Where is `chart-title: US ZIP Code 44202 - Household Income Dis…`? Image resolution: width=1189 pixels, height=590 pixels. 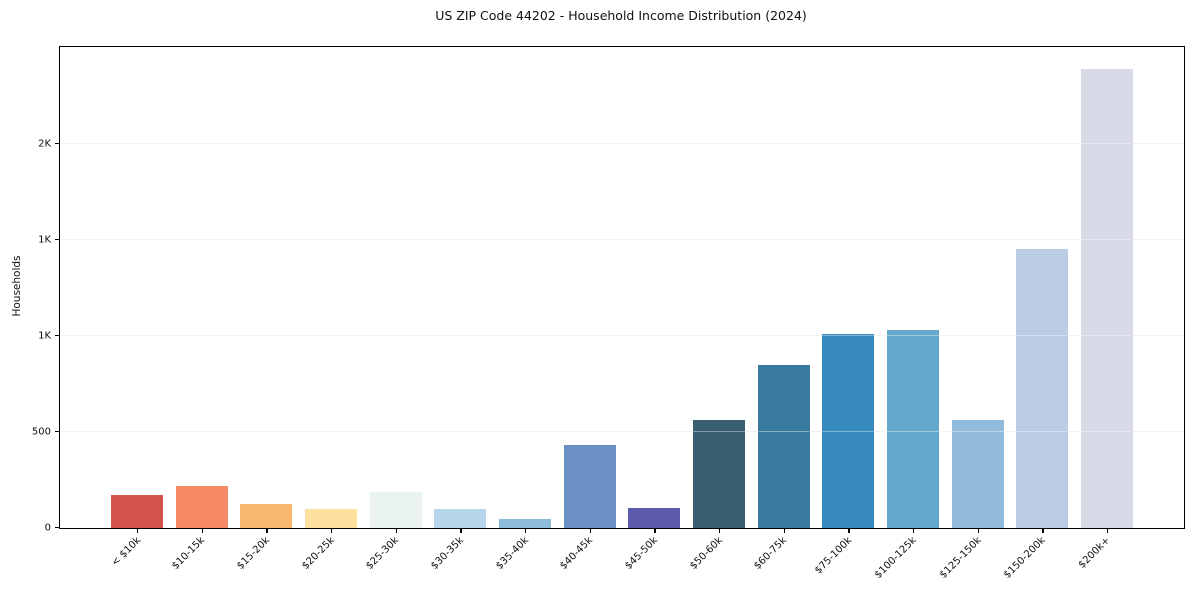
chart-title: US ZIP Code 44202 - Household Income Dis… is located at coordinates (621, 15).